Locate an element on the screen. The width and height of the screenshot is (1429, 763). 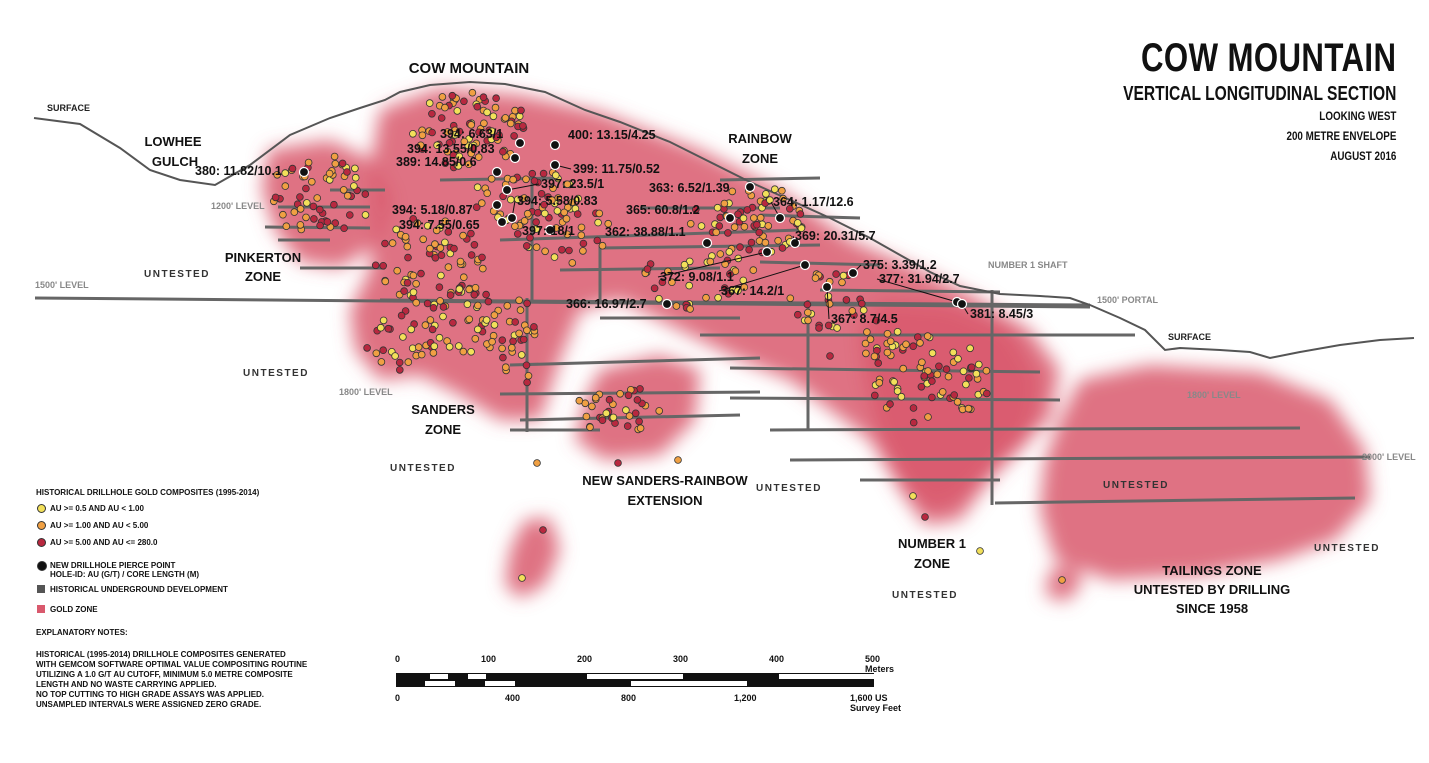
pierce-point-label: 381: 8.45/3 is located at coordinates (1001, 314).